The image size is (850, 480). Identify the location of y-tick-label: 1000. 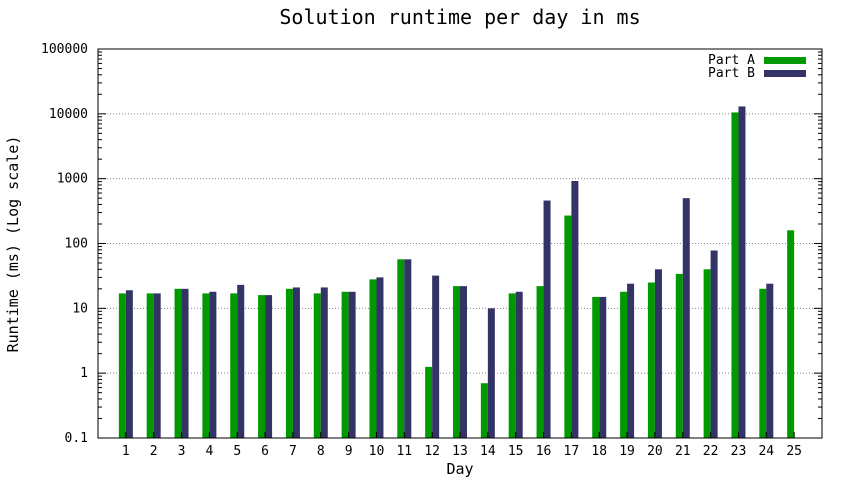
(72, 179).